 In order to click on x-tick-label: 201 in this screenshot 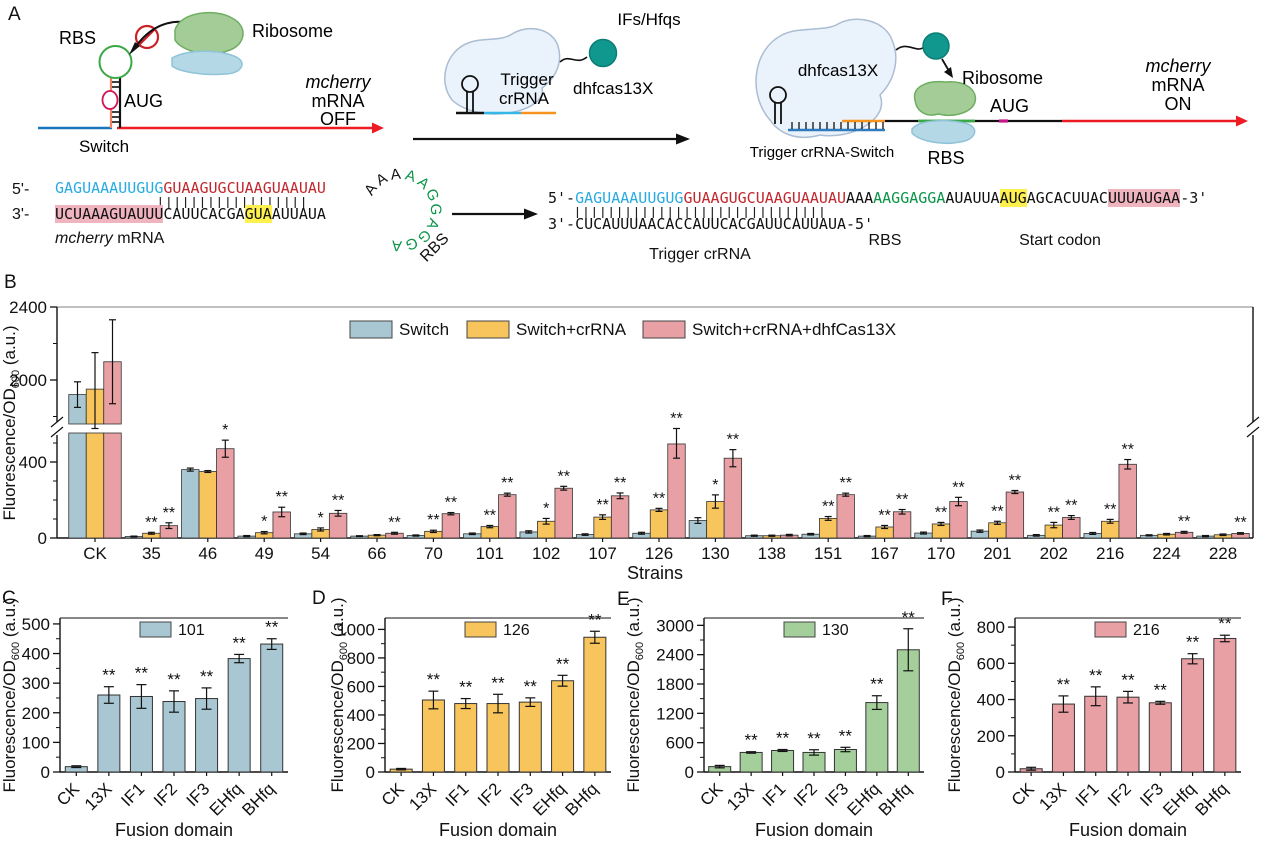, I will do `click(997, 553)`.